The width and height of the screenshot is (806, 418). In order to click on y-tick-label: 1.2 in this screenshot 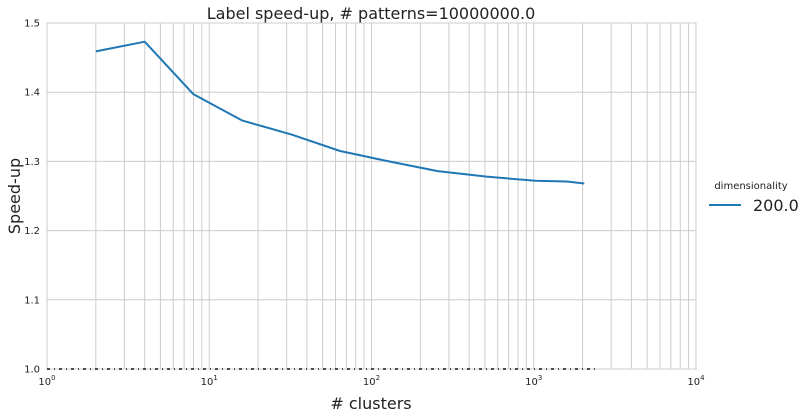, I will do `click(32, 231)`.